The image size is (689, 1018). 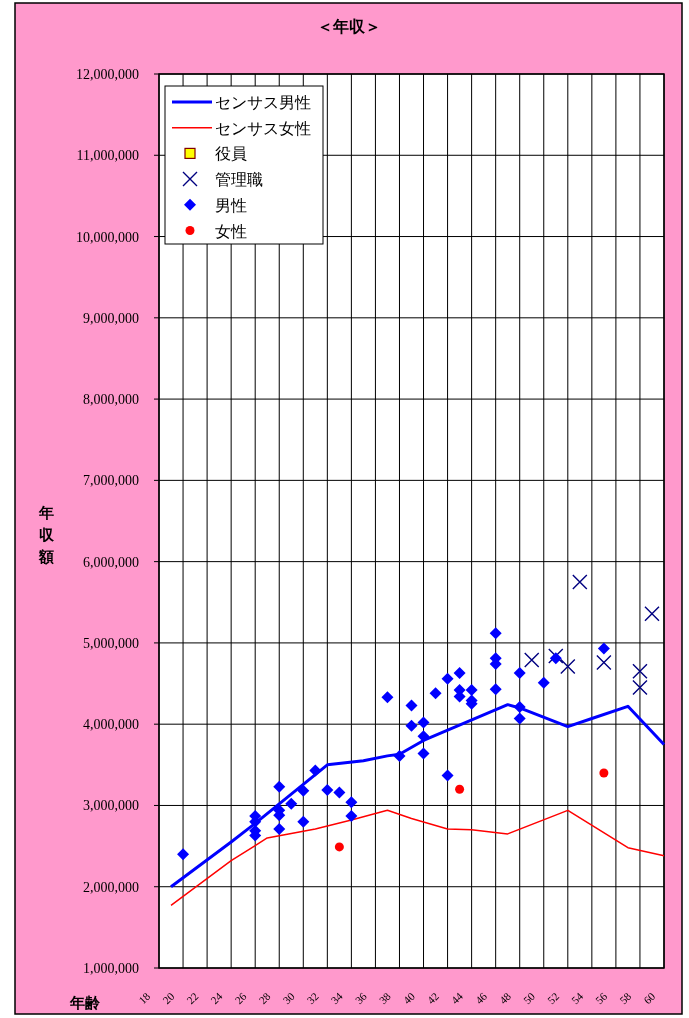 I want to click on legend-label: センサス女性, so click(x=263, y=128).